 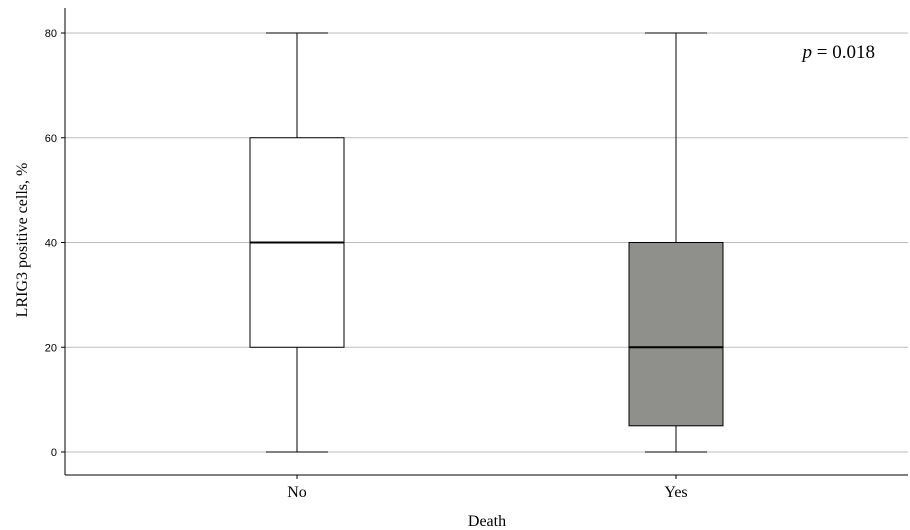 I want to click on p-value-text: = 0.018, so click(x=843, y=52).